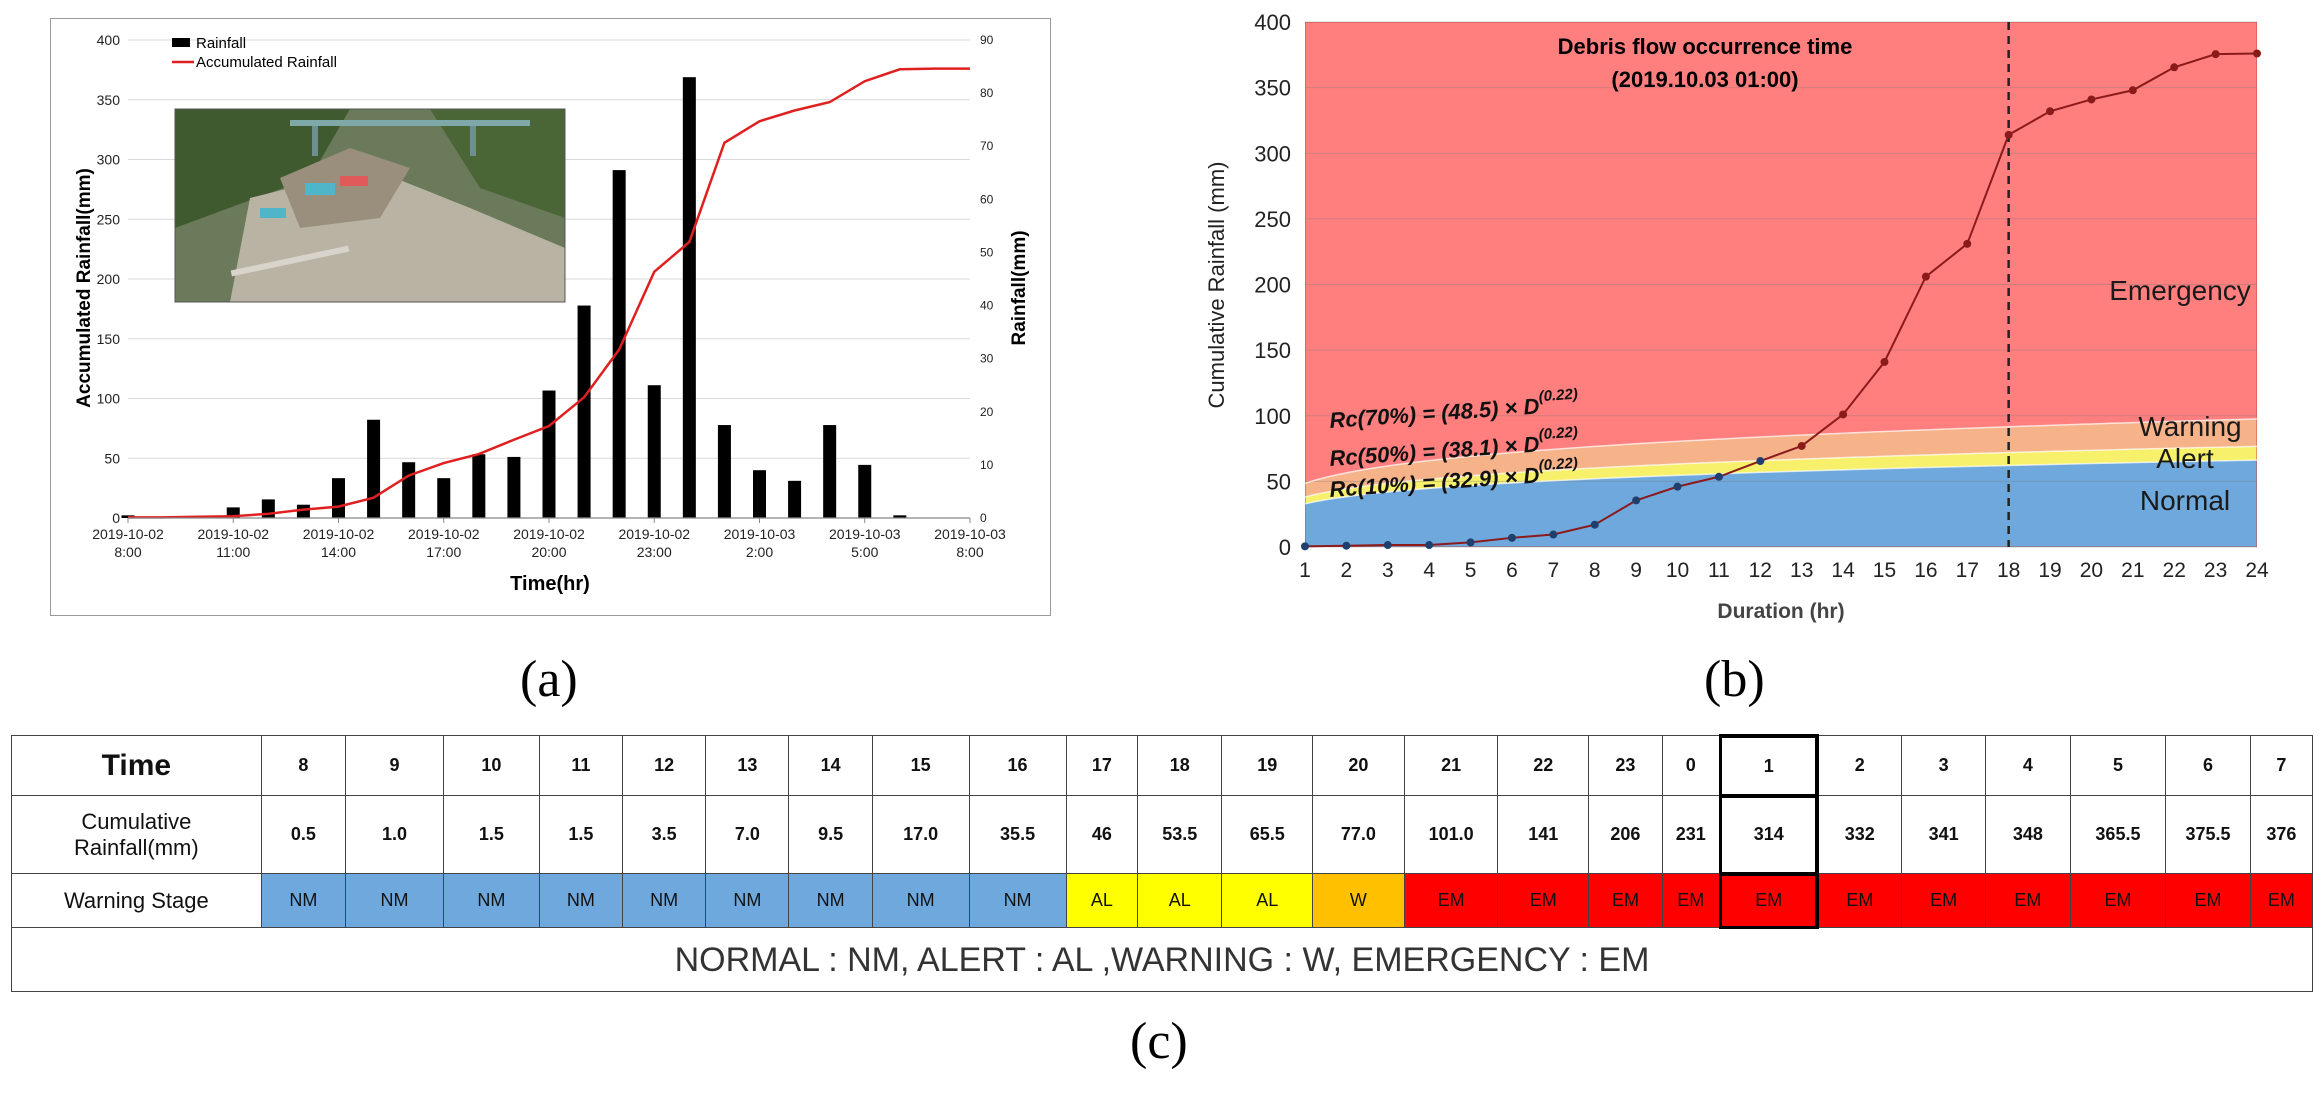 The height and width of the screenshot is (1097, 2321). What do you see at coordinates (136, 765) in the screenshot?
I see `header-time: Time` at bounding box center [136, 765].